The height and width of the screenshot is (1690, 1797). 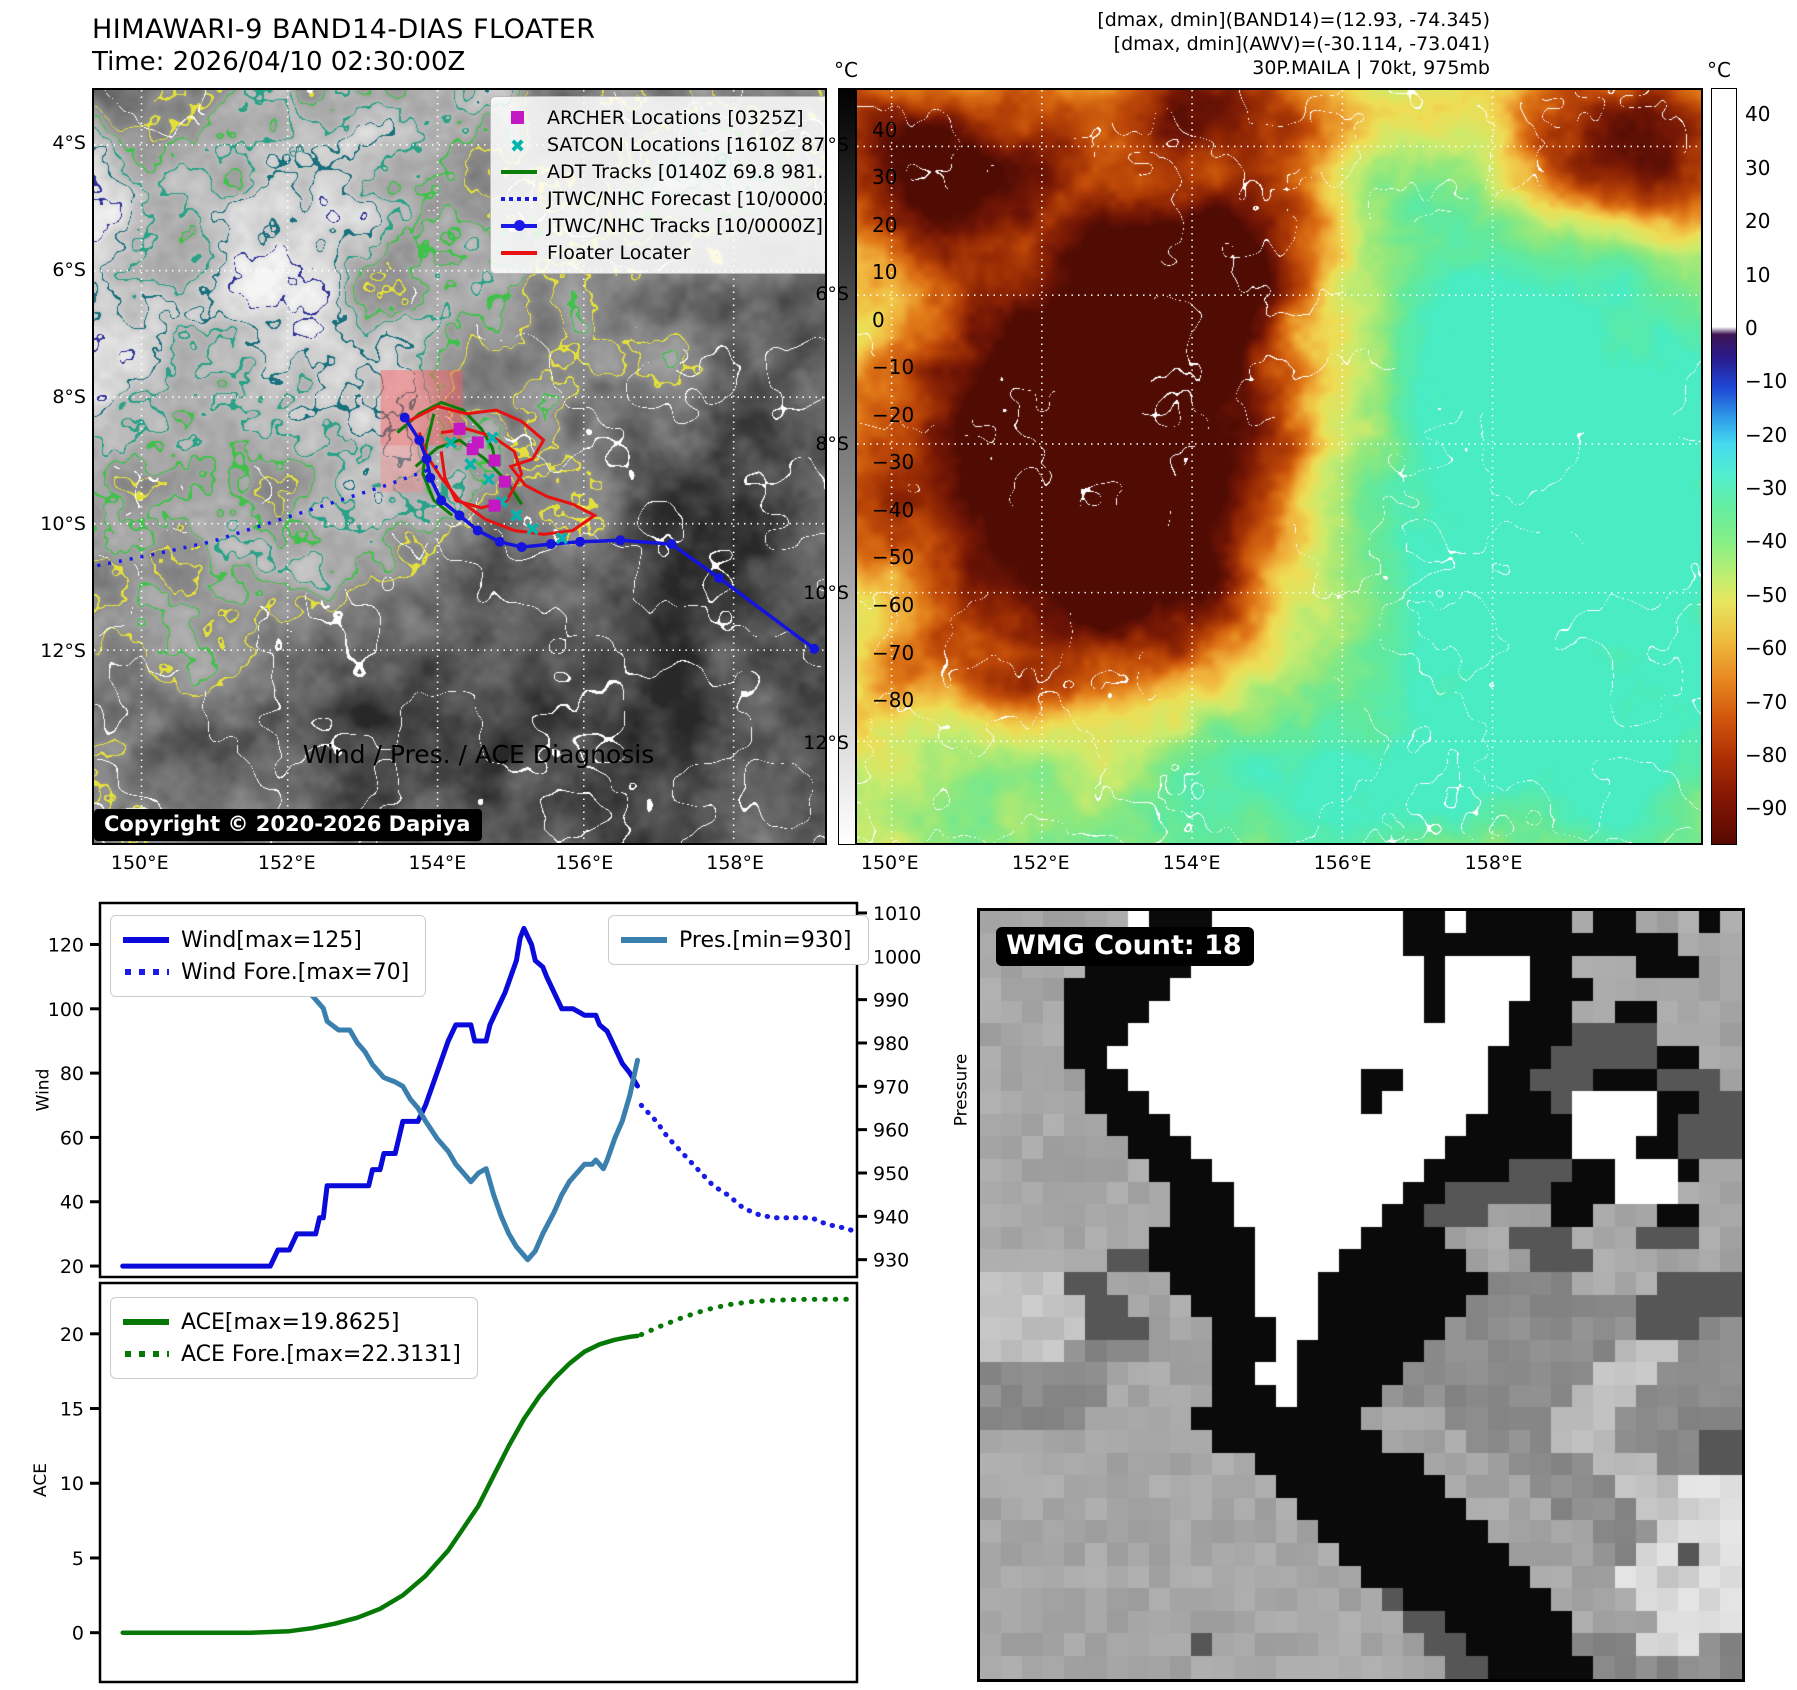 I want to click on wind-tick-label: 20, so click(x=72, y=1267).